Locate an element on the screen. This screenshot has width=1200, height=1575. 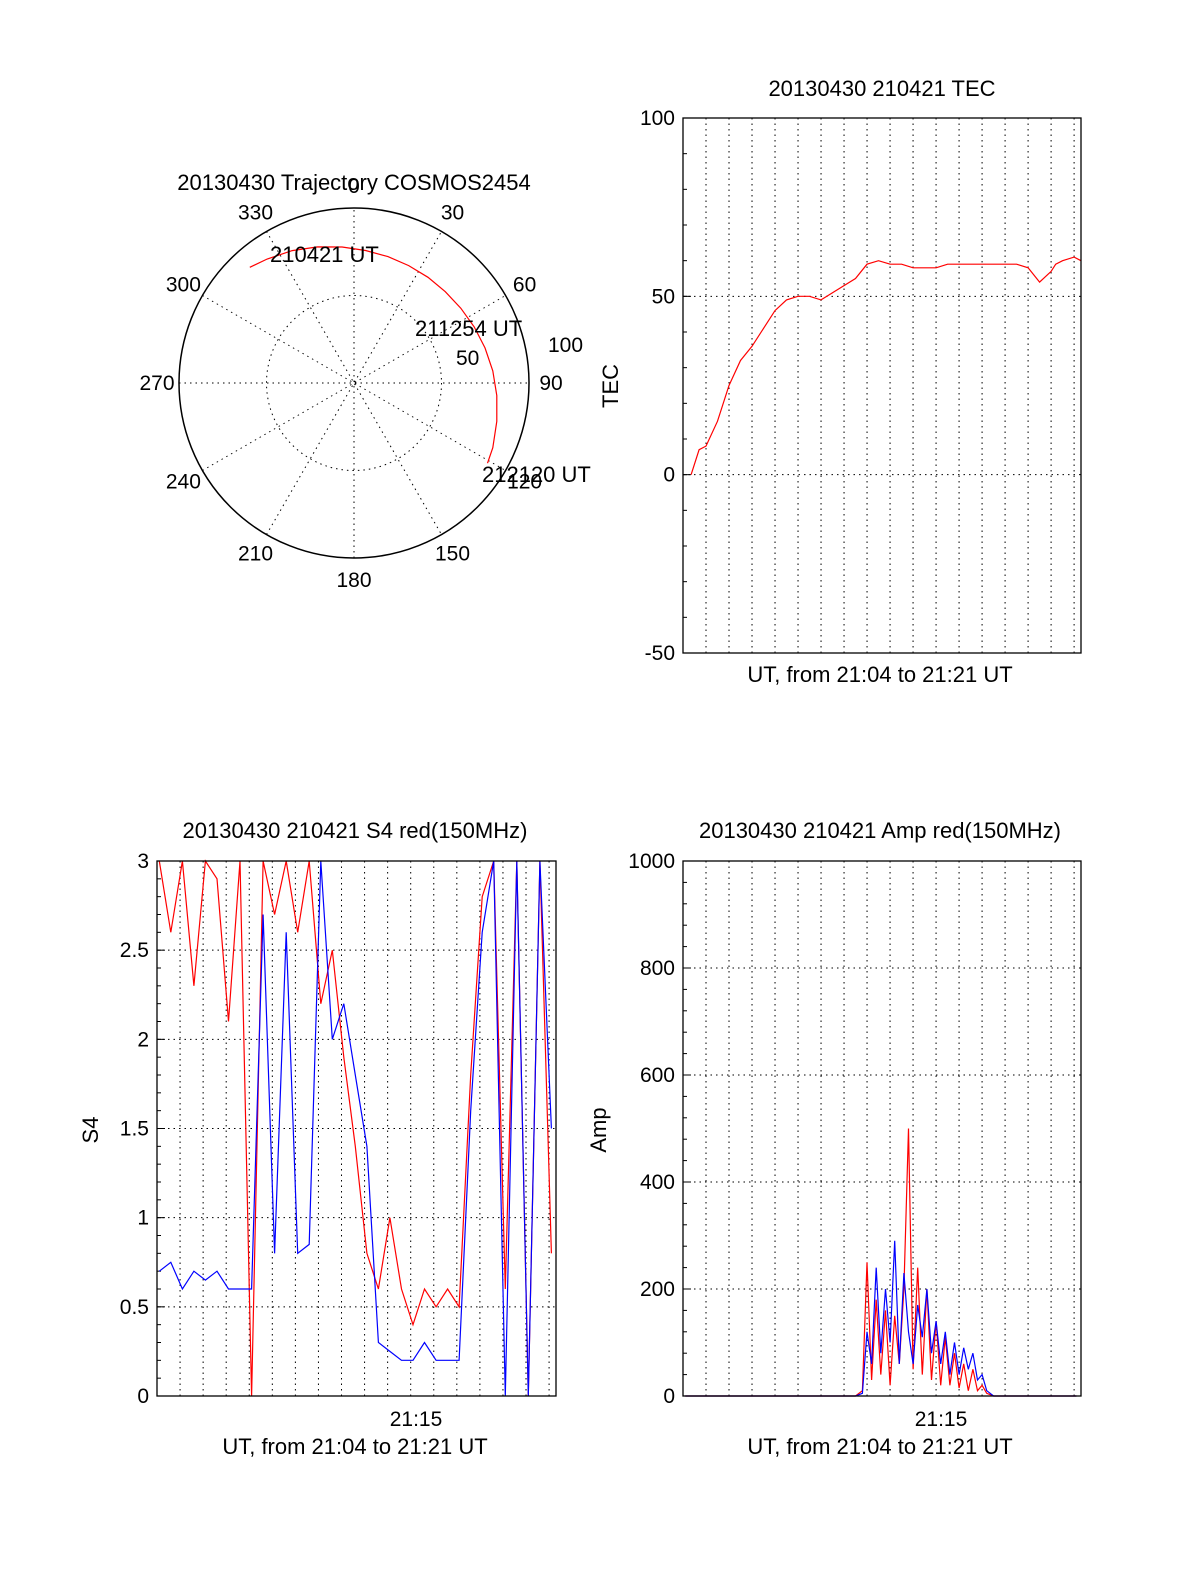
polar-radius-label-100: 100 is located at coordinates (565, 345).